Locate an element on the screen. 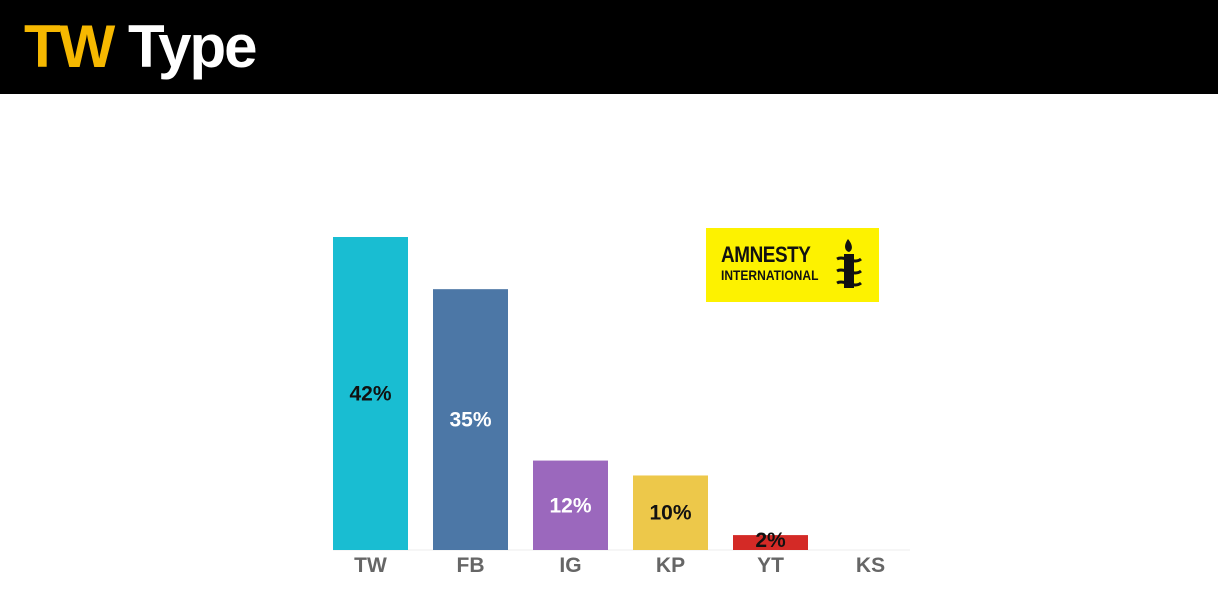  data-label-tw: 42% is located at coordinates (370, 394).